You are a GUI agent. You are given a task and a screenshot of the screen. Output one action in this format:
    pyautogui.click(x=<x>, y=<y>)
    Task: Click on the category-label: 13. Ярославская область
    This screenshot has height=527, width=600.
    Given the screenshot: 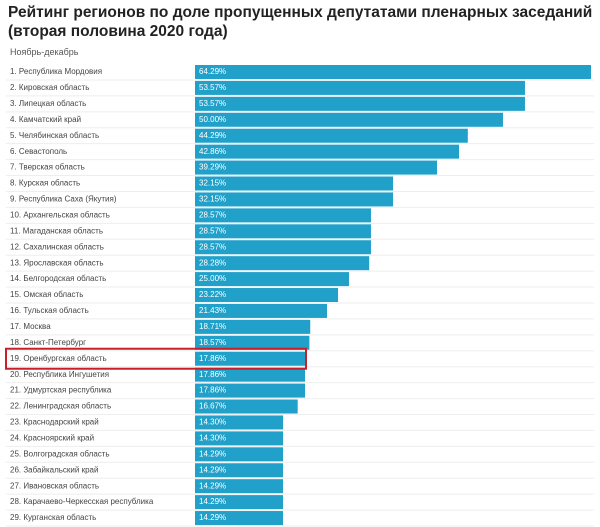 What is the action you would take?
    pyautogui.click(x=57, y=262)
    